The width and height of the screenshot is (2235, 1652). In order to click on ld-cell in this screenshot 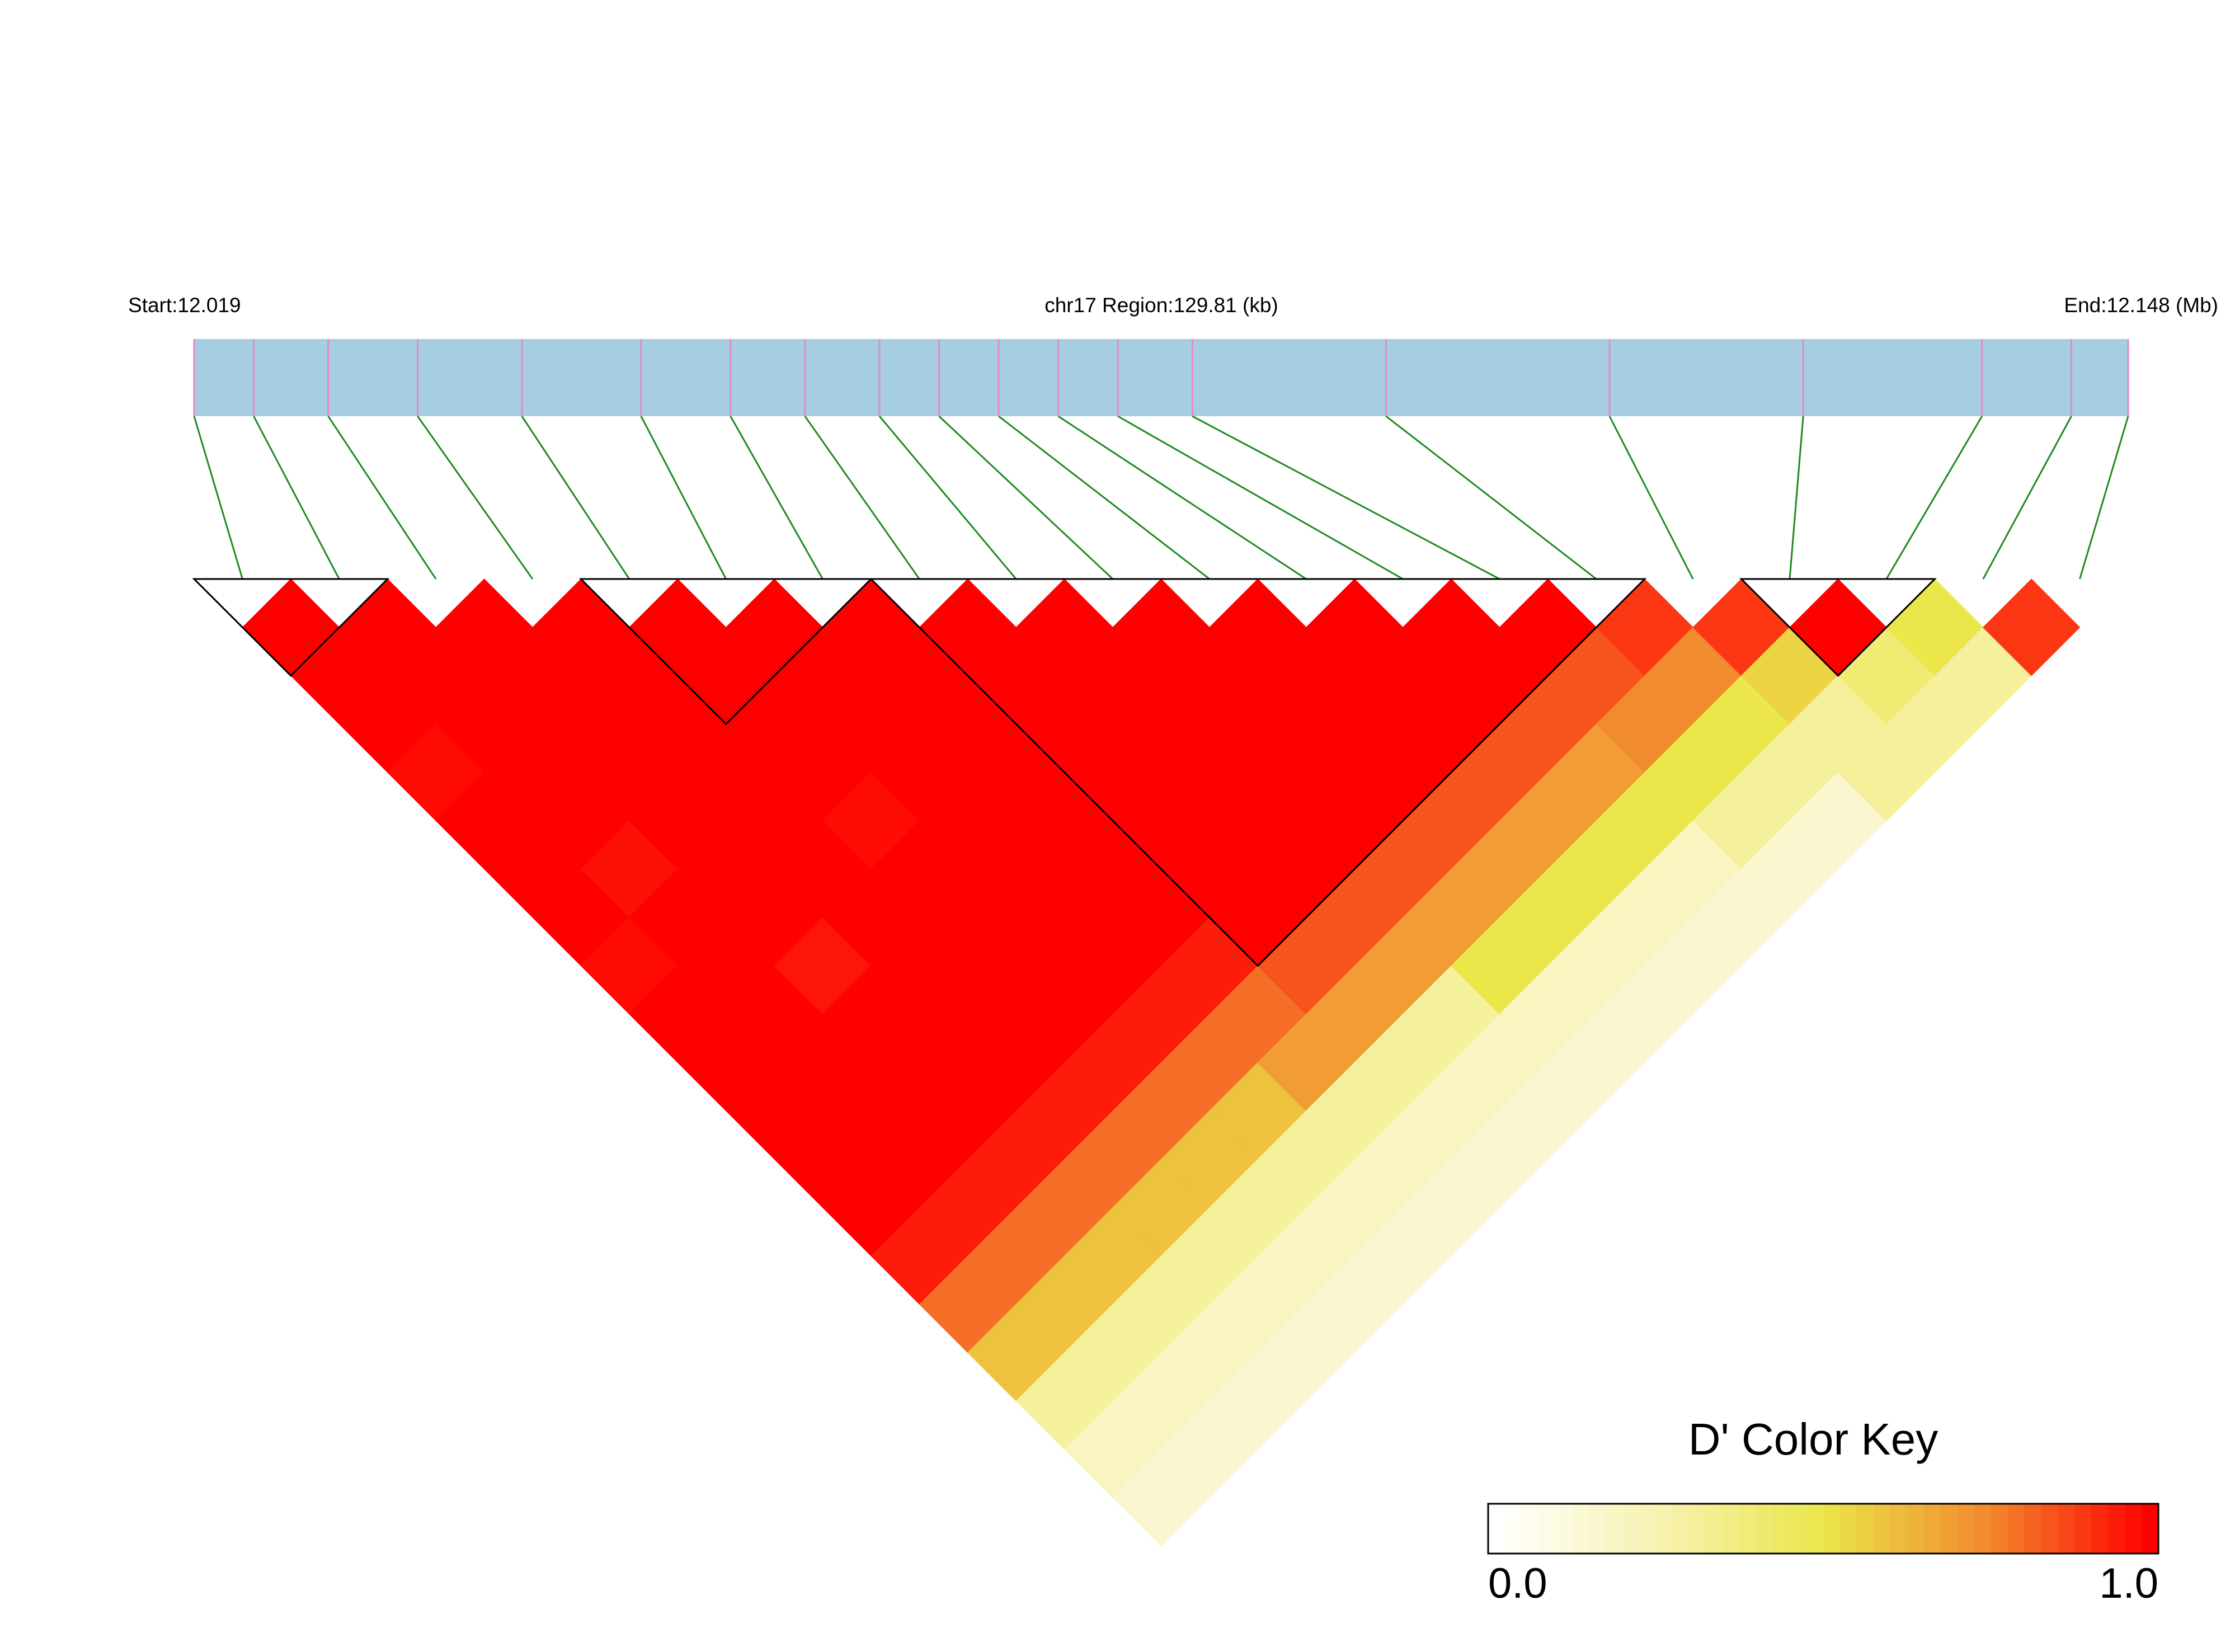, I will do `click(2032, 627)`.